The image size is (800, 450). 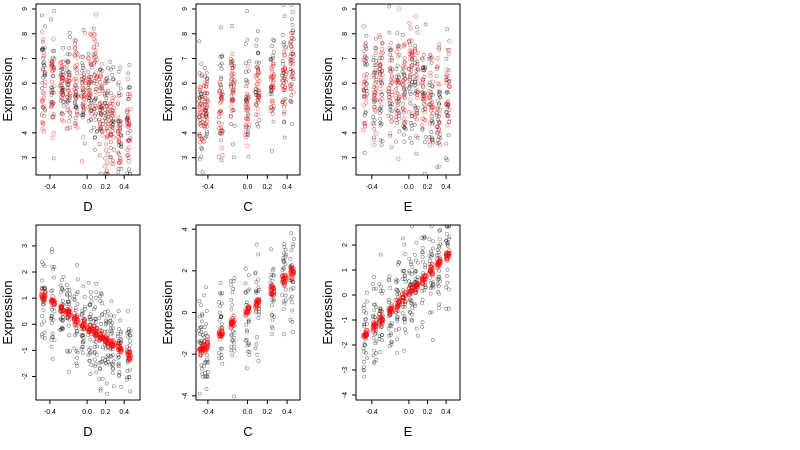 I want to click on x-tick-label: -0.4, so click(x=208, y=412).